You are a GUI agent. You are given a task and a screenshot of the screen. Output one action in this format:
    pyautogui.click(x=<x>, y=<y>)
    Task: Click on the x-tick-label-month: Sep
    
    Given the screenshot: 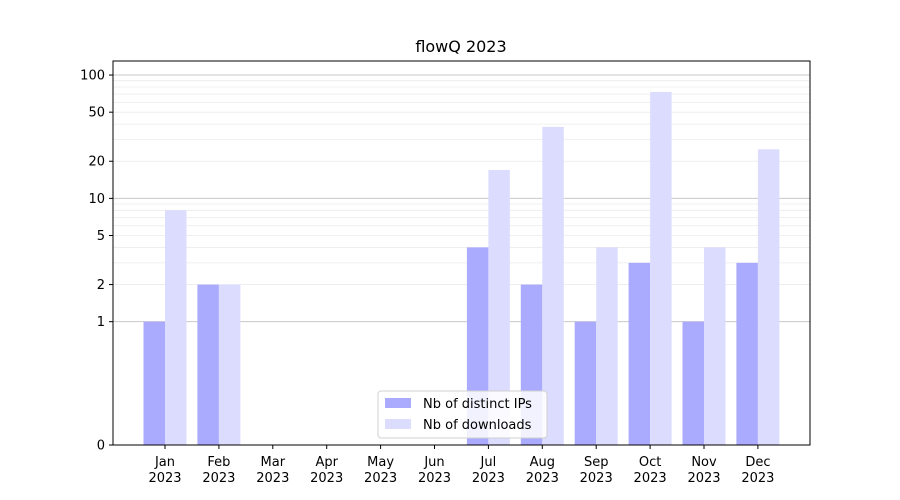 What is the action you would take?
    pyautogui.click(x=596, y=462)
    